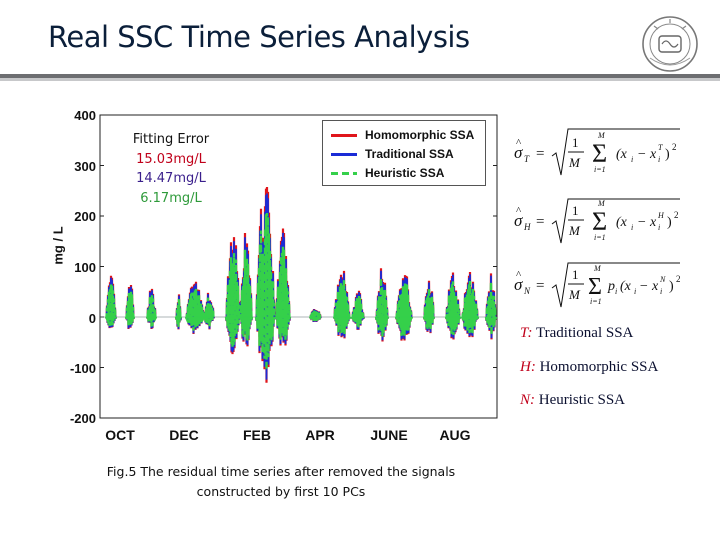 The height and width of the screenshot is (540, 720). Describe the element at coordinates (92, 318) in the screenshot. I see `y-tick-label: 0` at that location.